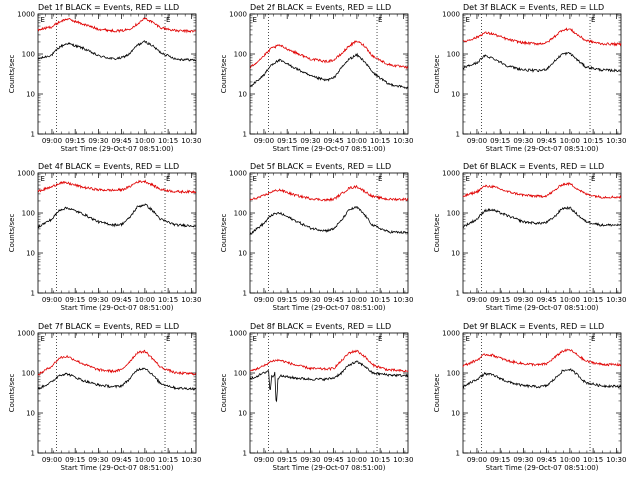  Describe the element at coordinates (320, 7) in the screenshot. I see `panel-title: Det 2f BLACK = Events, RED = LLD` at that location.